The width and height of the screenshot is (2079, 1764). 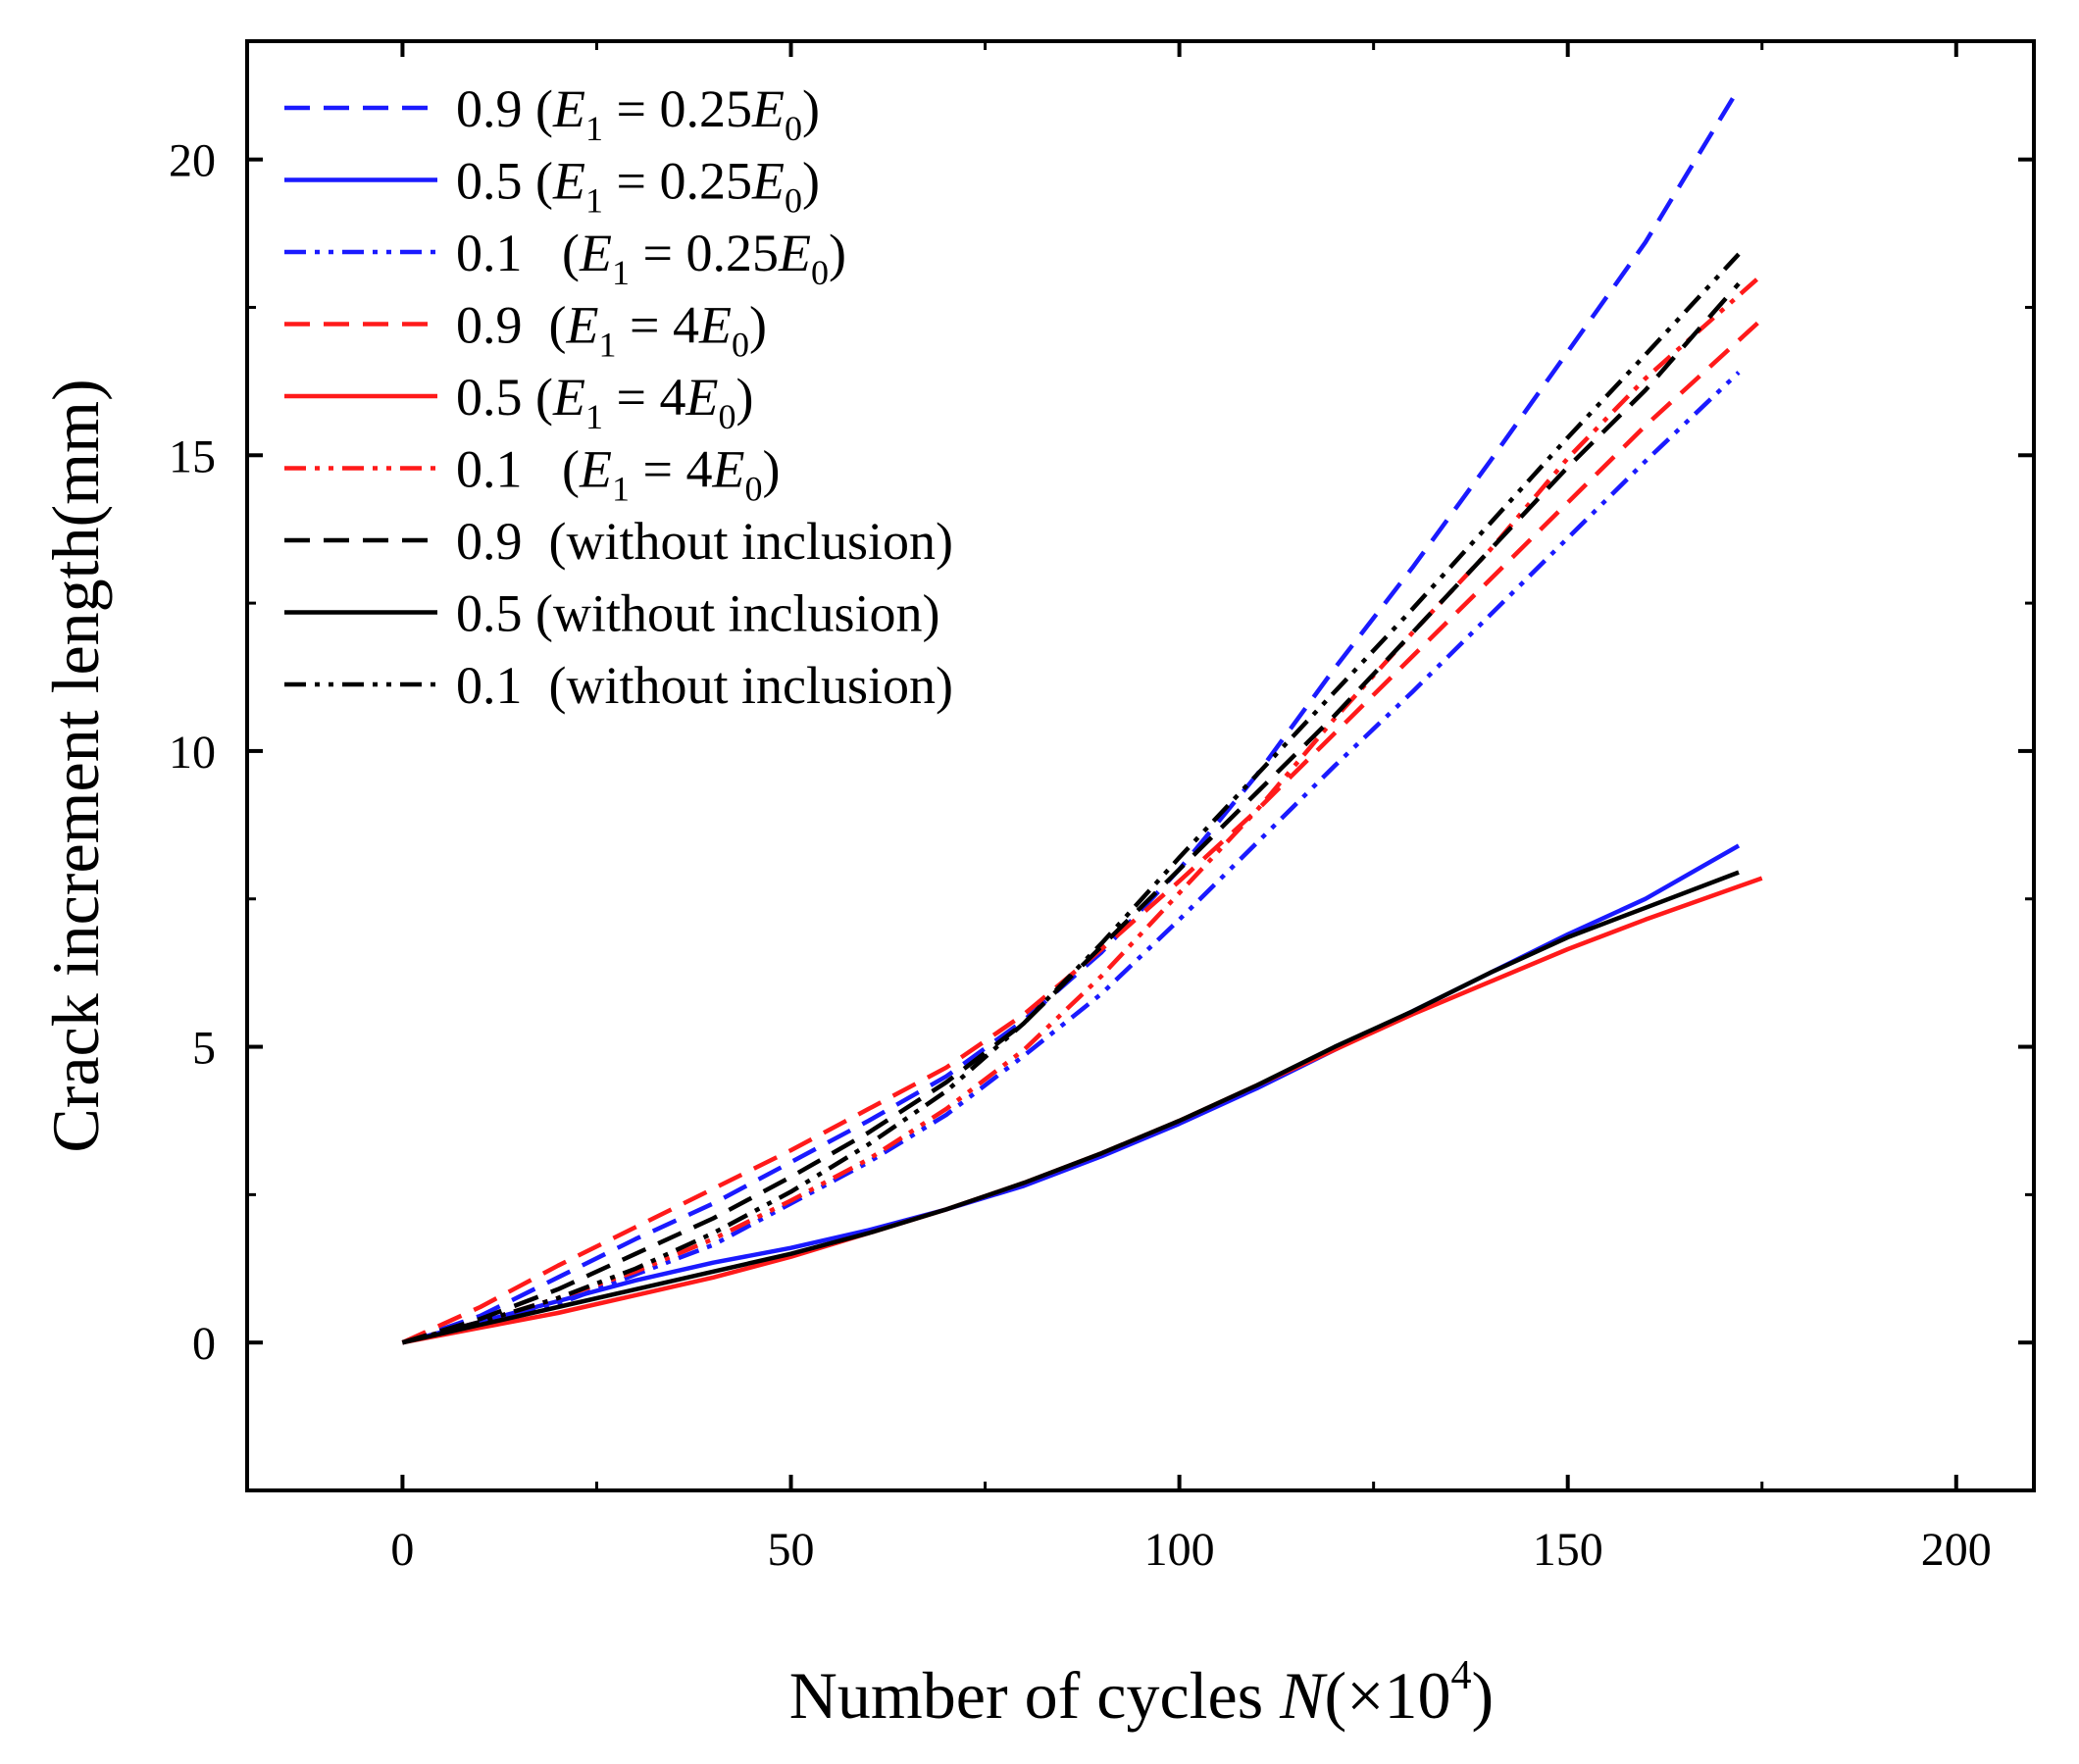 I want to click on legend-entry: 0.1 (E1 = 0.25E0), so click(x=565, y=258).